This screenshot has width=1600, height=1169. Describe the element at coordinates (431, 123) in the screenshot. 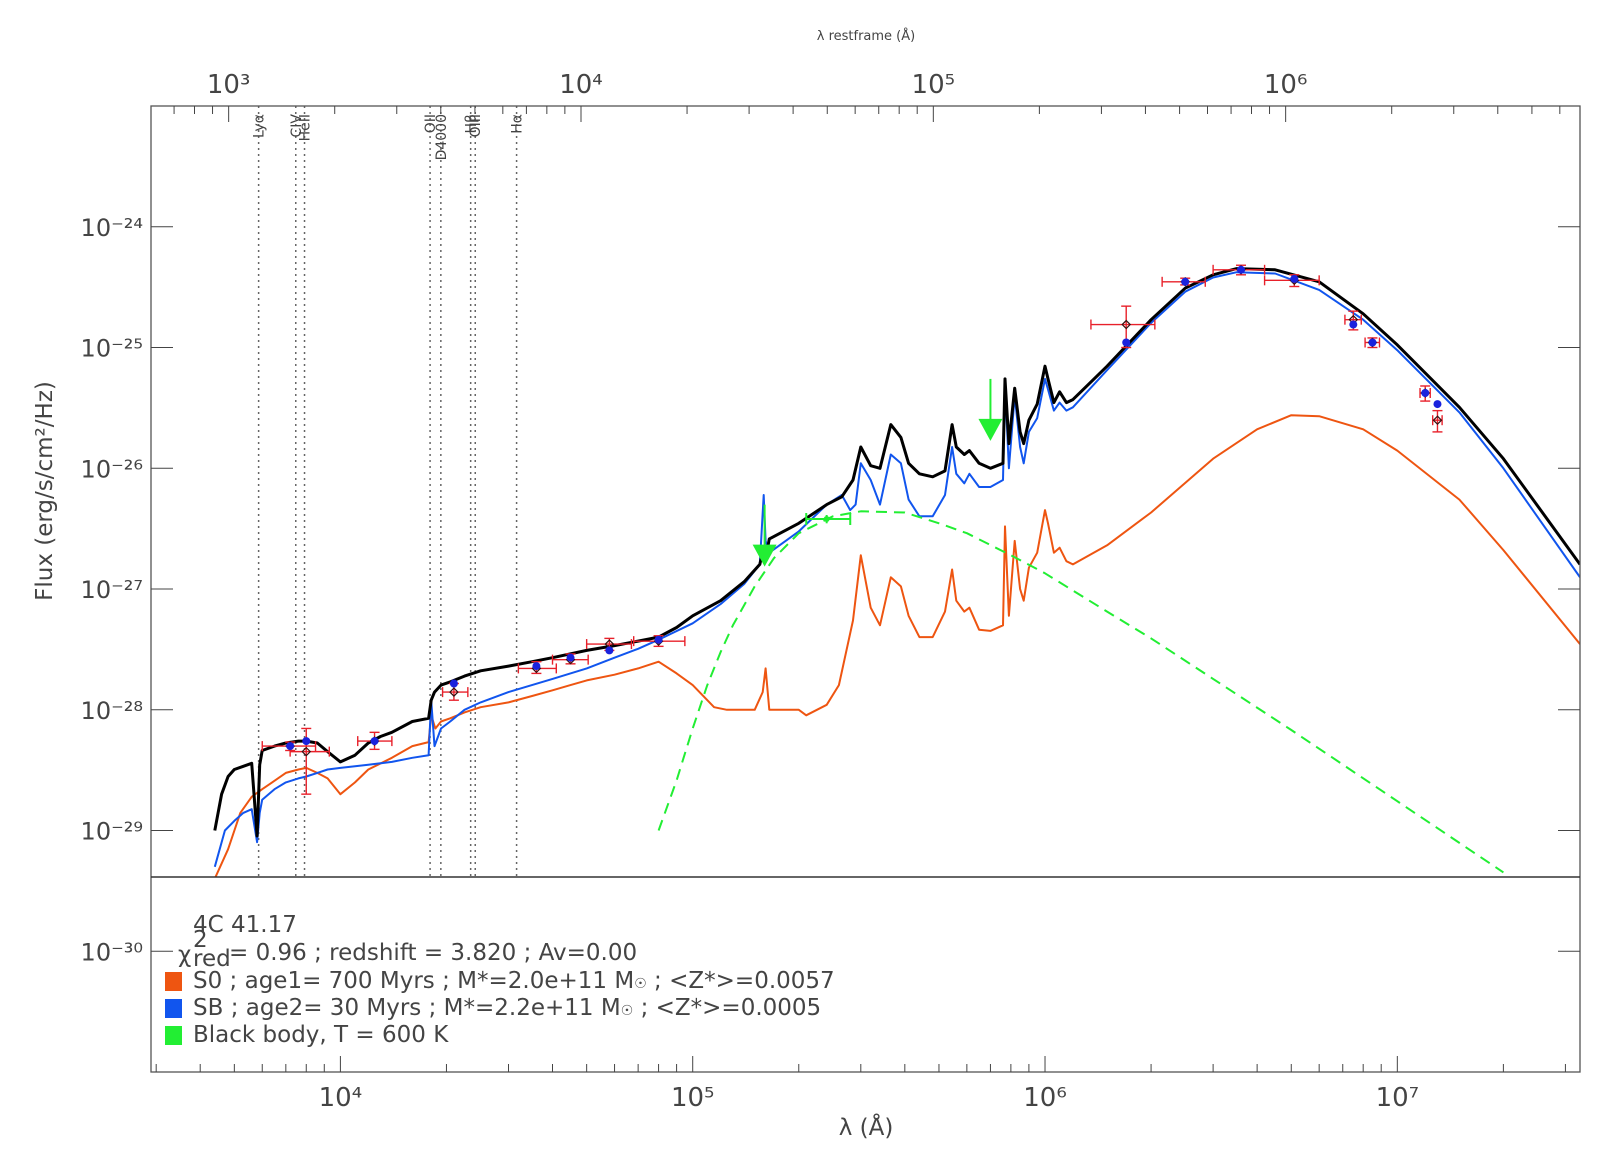

I see `spectral-line-label: OII` at that location.